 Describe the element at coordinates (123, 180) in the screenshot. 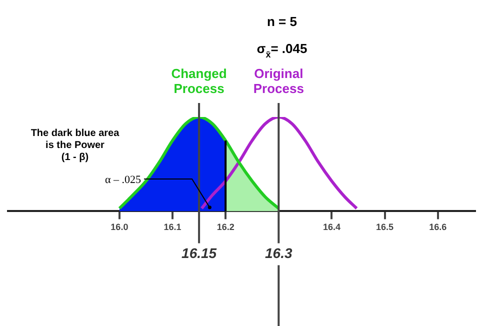

I see `annotation: α – .025` at that location.